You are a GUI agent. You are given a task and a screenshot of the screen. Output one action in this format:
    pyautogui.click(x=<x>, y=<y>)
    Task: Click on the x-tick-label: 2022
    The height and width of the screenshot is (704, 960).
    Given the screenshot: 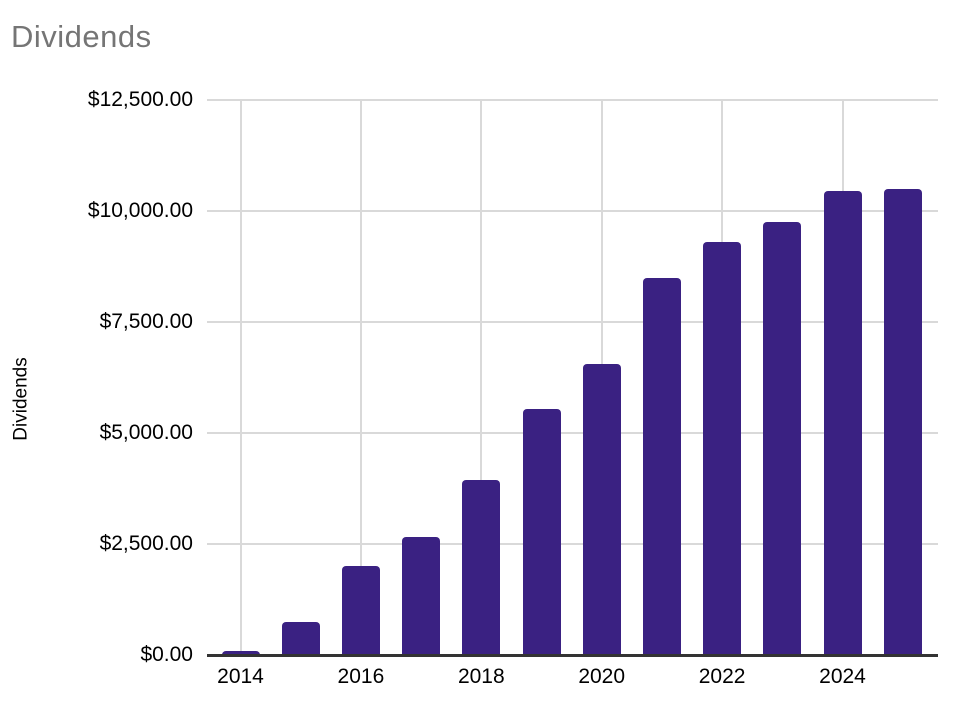 What is the action you would take?
    pyautogui.click(x=722, y=676)
    